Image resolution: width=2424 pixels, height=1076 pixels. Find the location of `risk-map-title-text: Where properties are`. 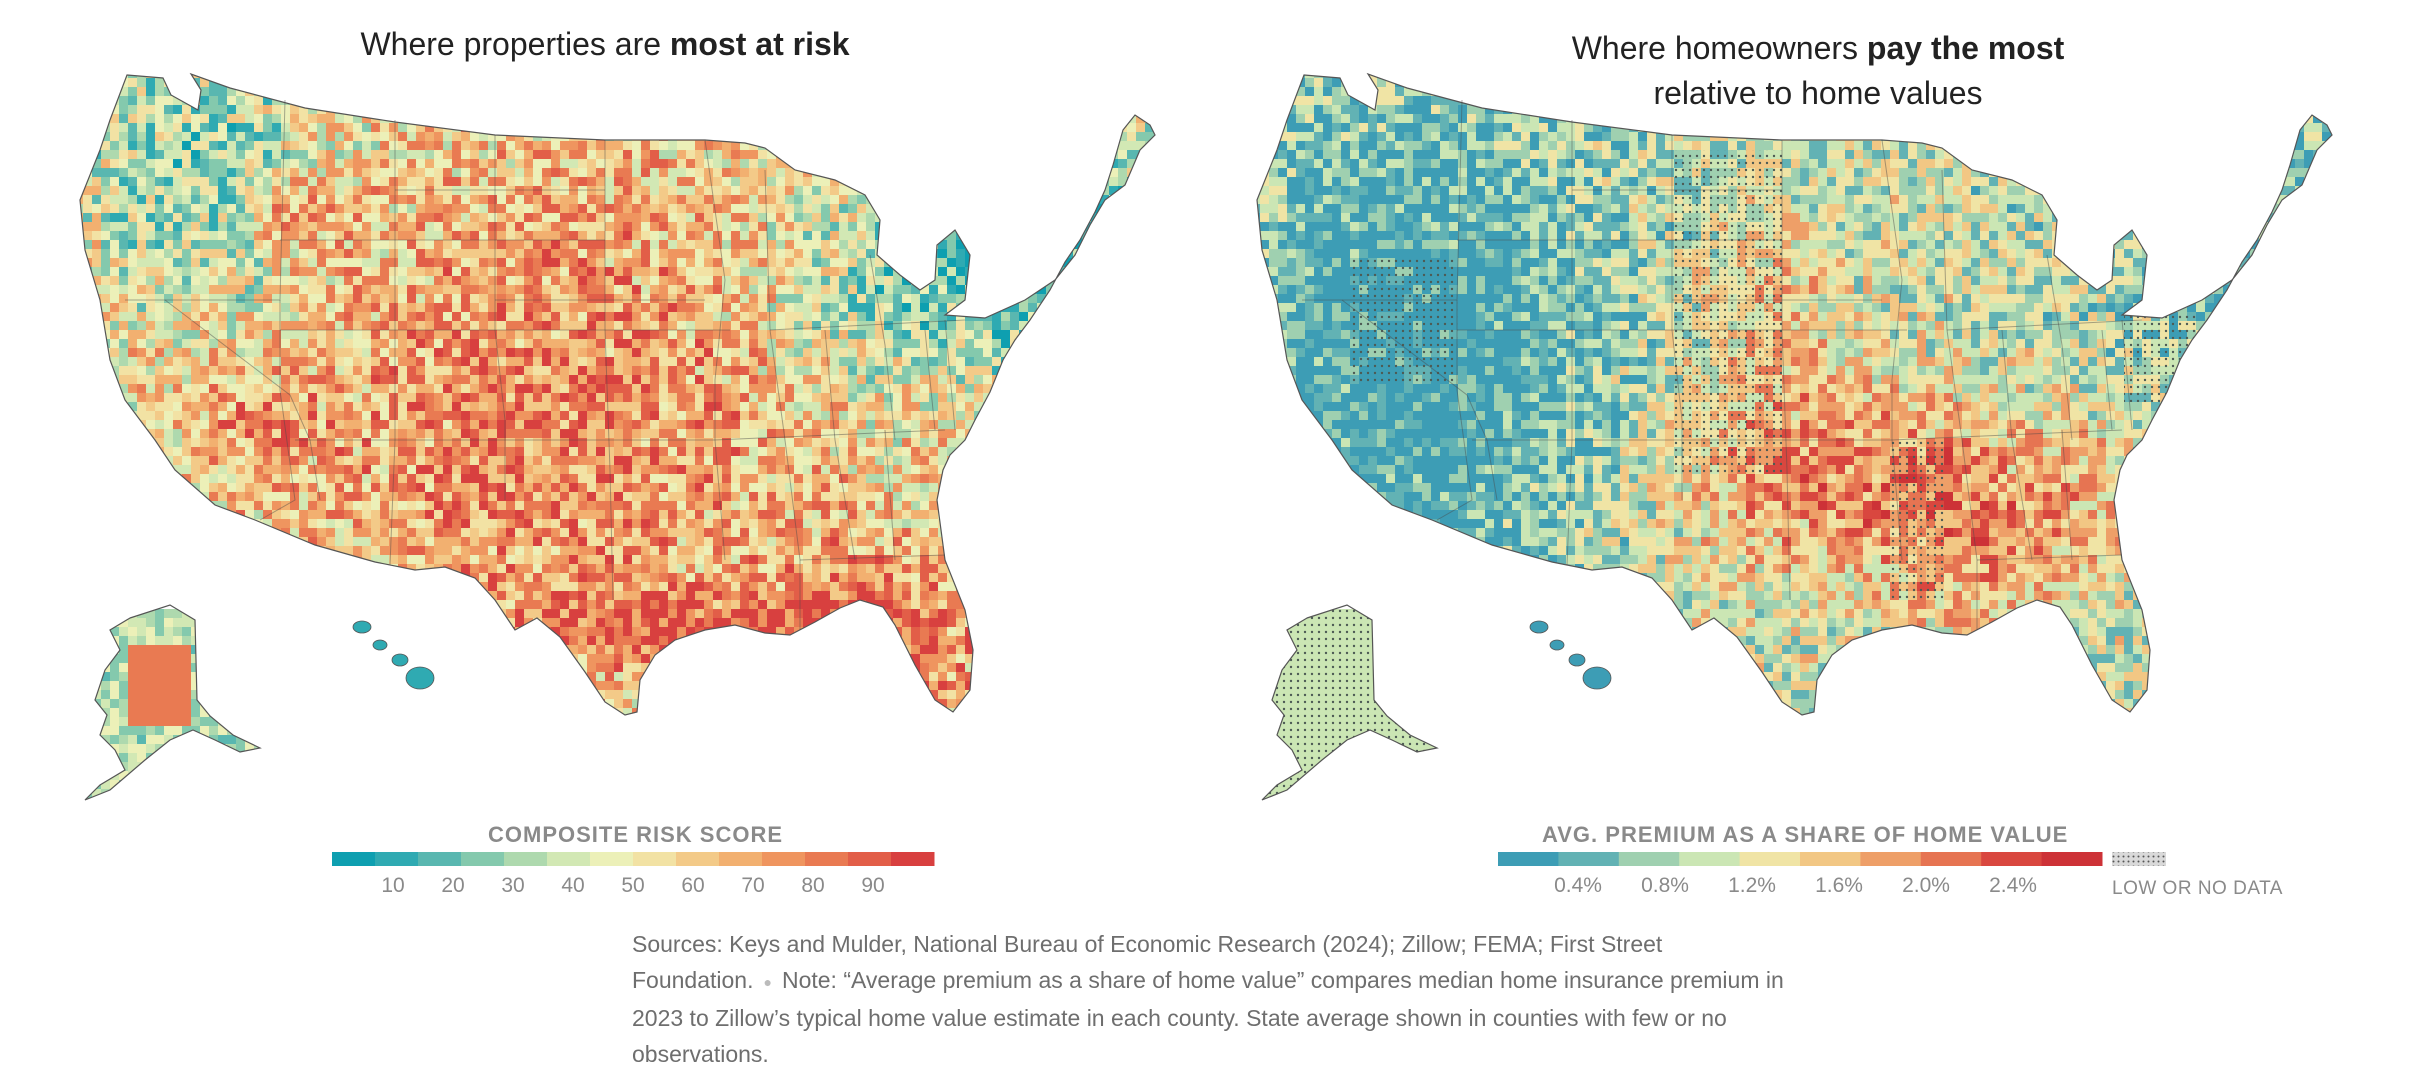

risk-map-title-text: Where properties are is located at coordinates (514, 44).